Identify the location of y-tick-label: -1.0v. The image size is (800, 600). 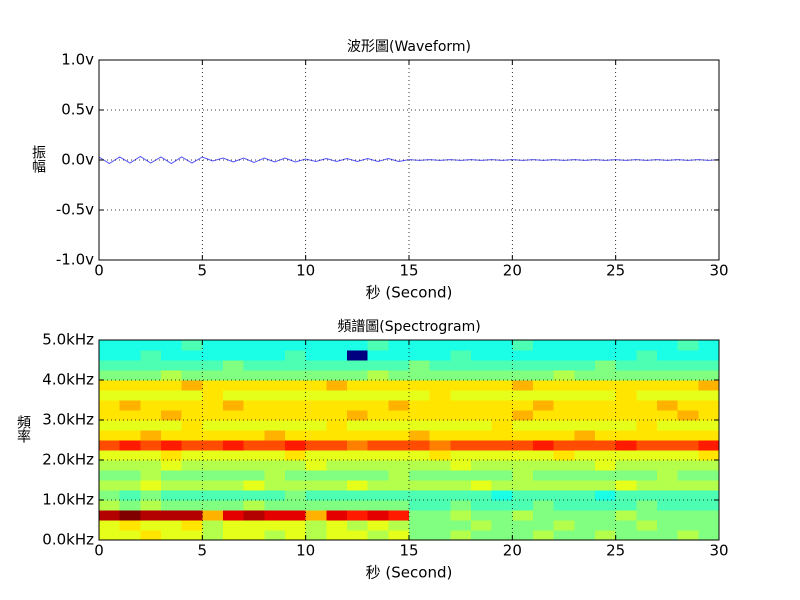
(75, 260).